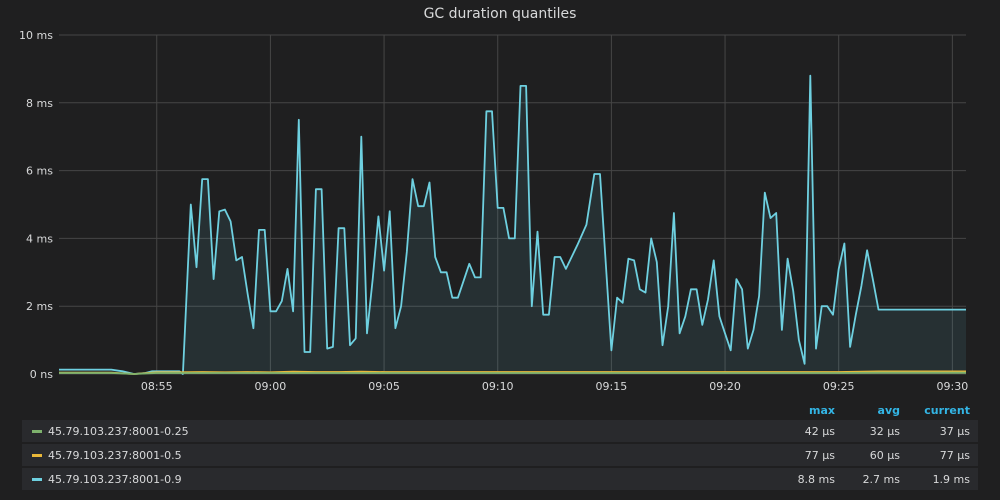 The height and width of the screenshot is (500, 1000). Describe the element at coordinates (884, 455) in the screenshot. I see `series-avg: 60 µs` at that location.